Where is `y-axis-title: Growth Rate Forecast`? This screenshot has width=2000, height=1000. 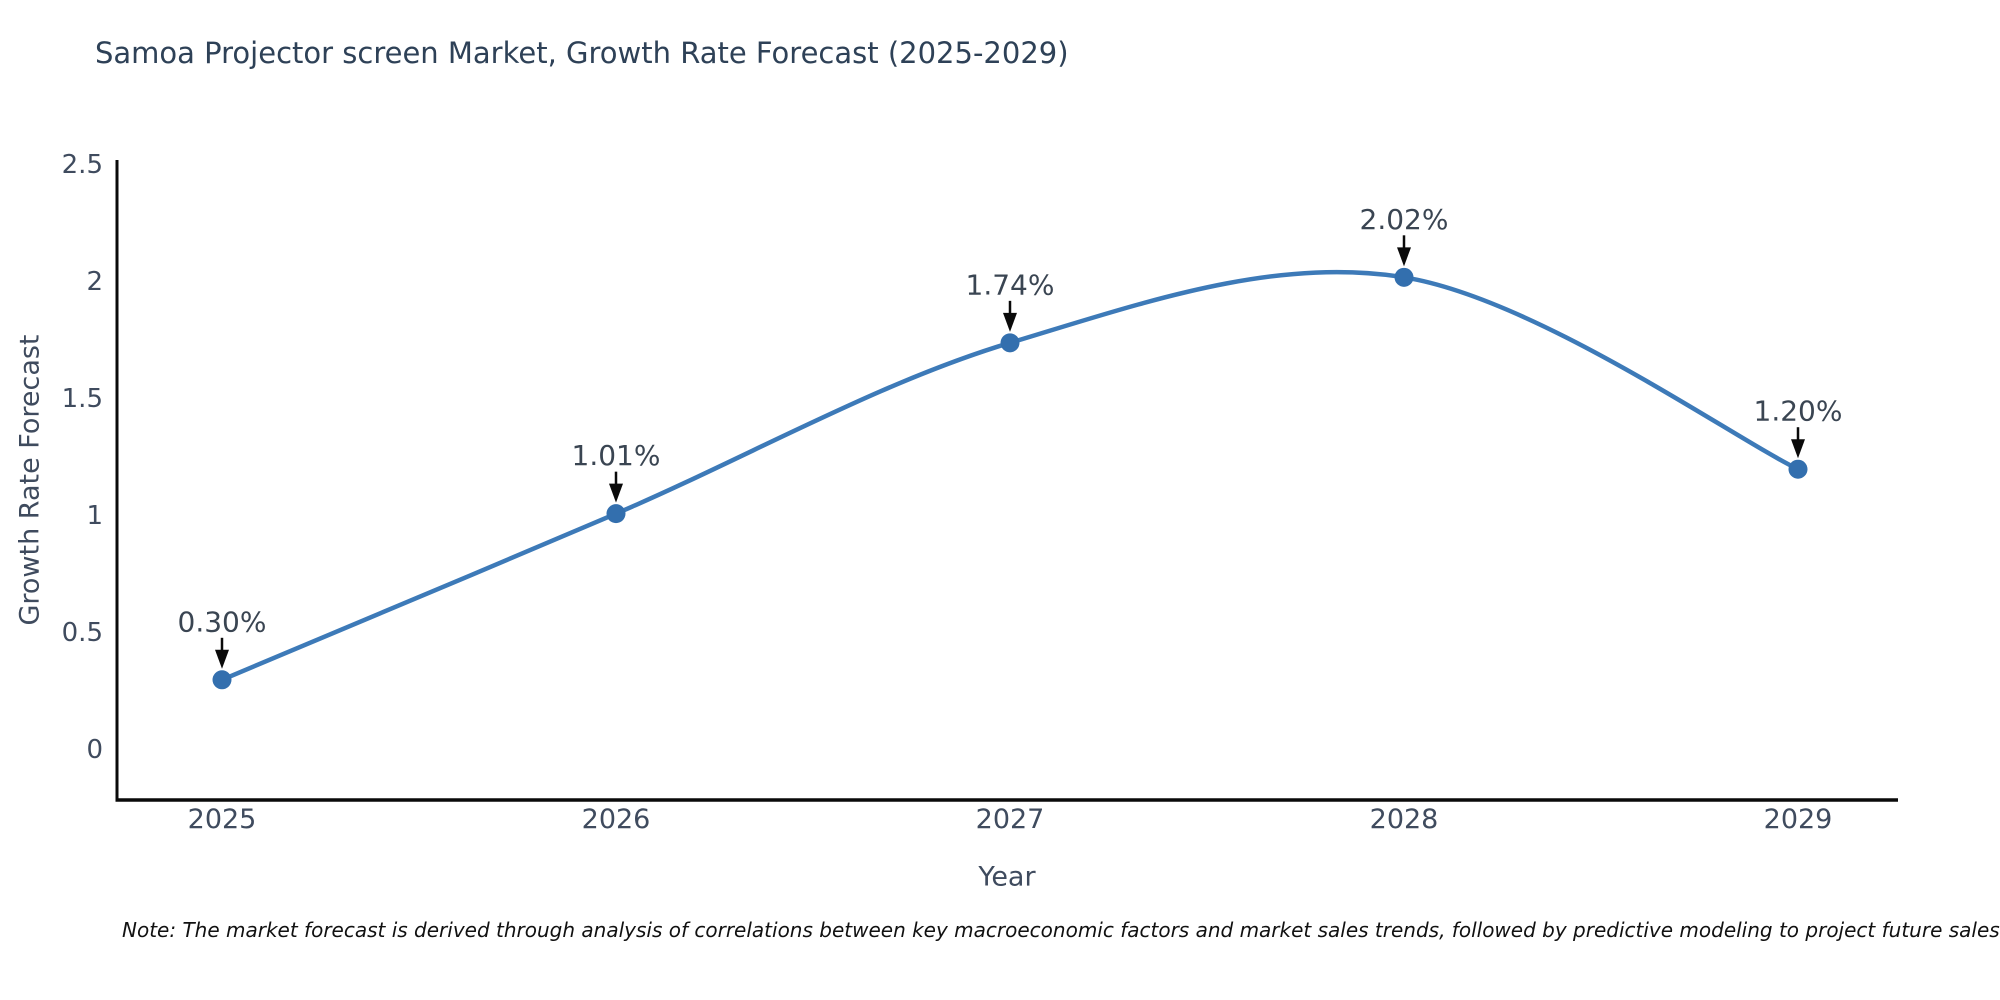 y-axis-title: Growth Rate Forecast is located at coordinates (30, 479).